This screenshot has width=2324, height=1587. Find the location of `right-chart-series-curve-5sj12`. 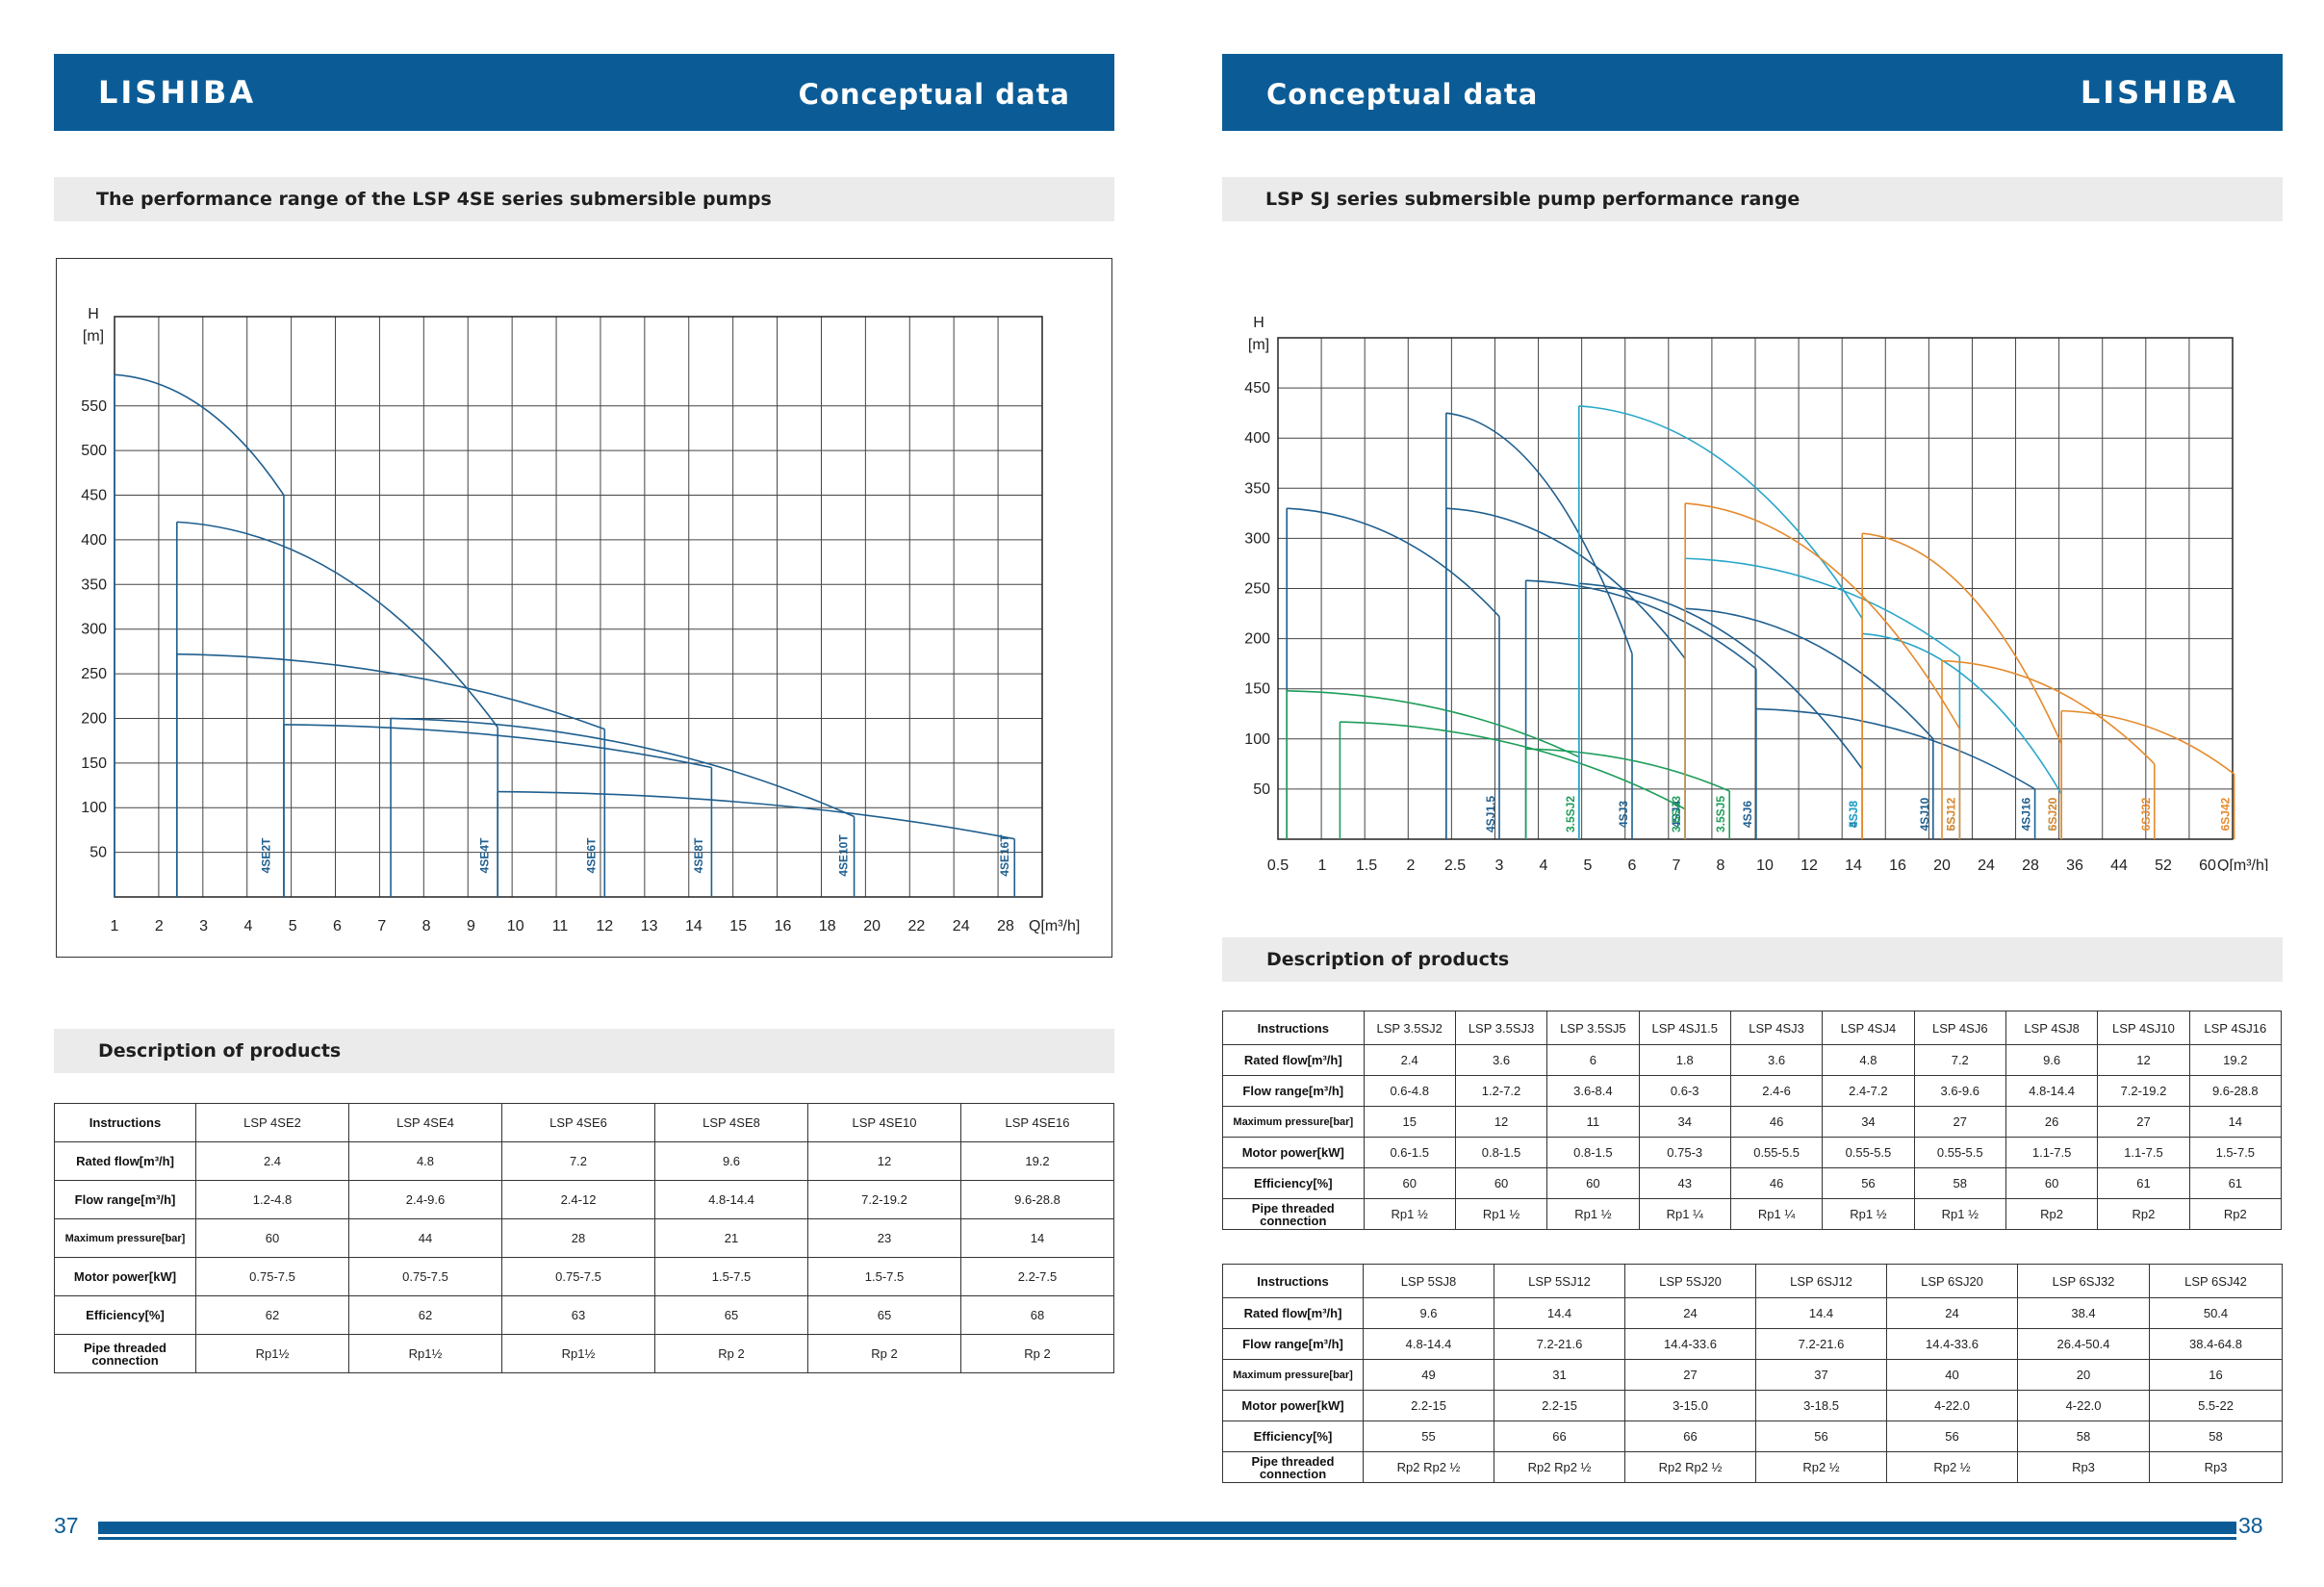

right-chart-series-curve-5sj12 is located at coordinates (1822, 607).